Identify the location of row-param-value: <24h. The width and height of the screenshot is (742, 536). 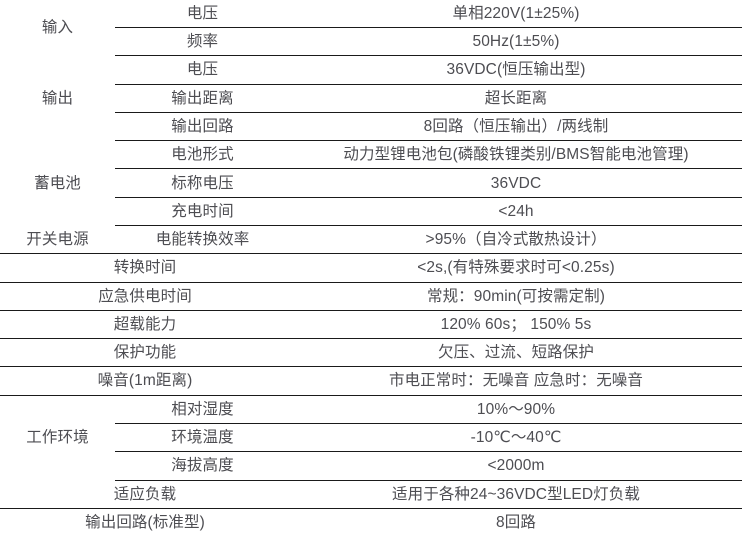
(516, 211).